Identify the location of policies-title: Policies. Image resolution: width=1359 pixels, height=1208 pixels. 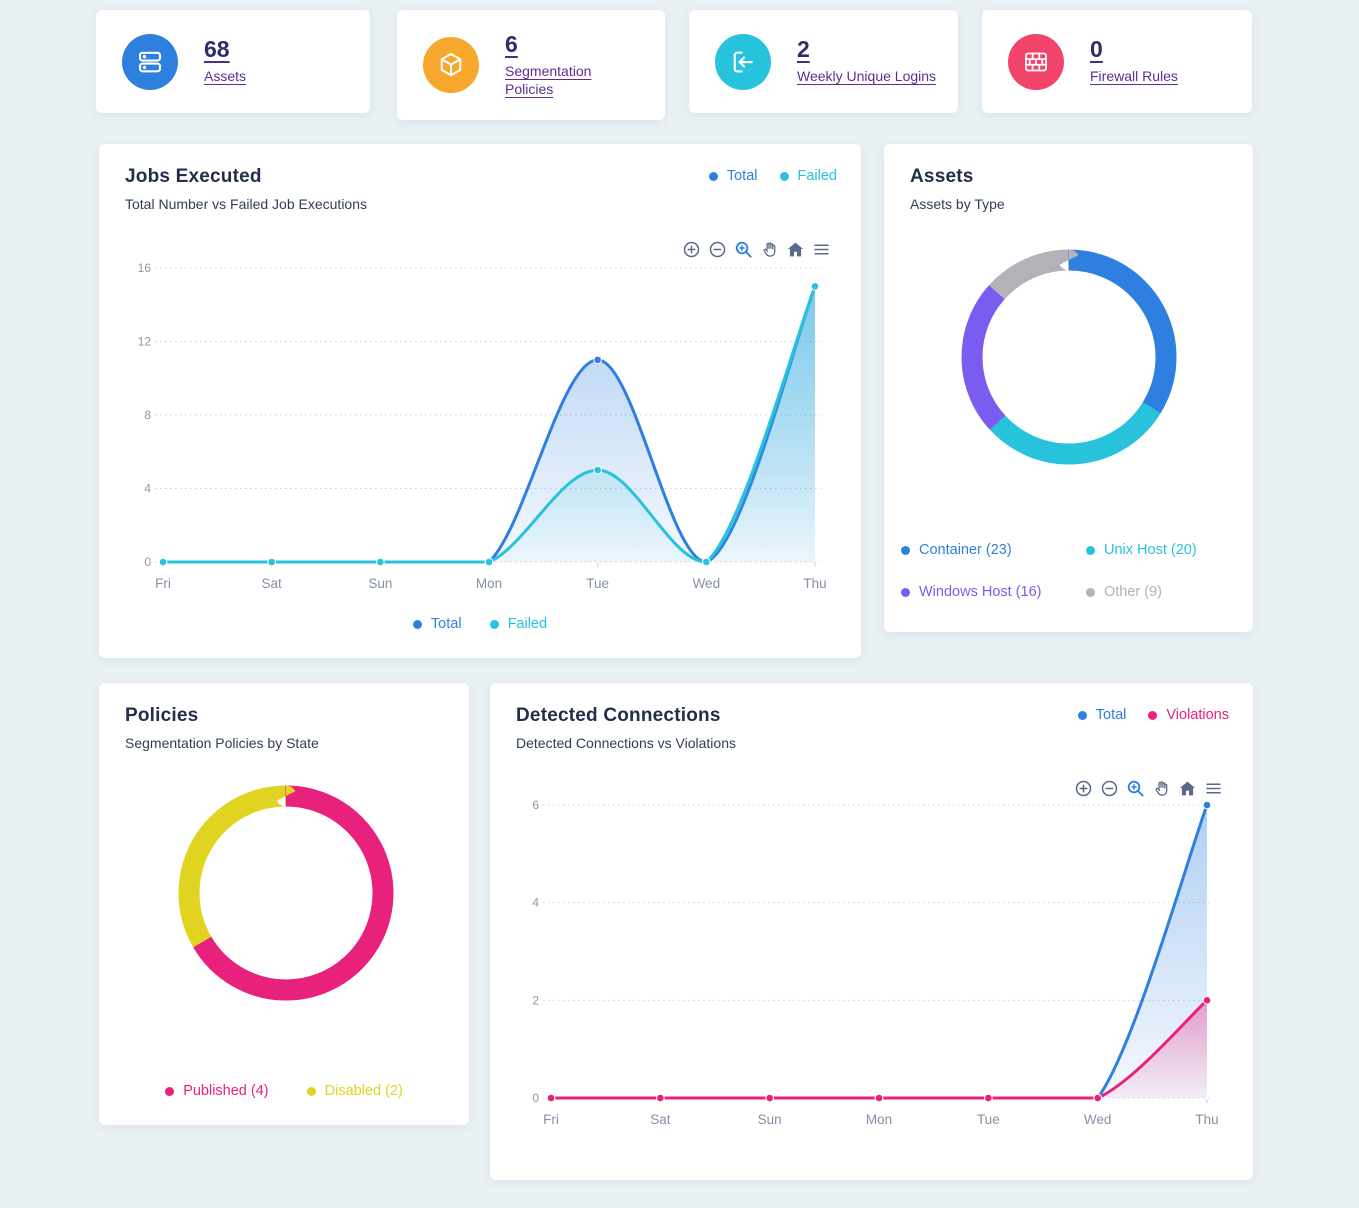
(162, 715).